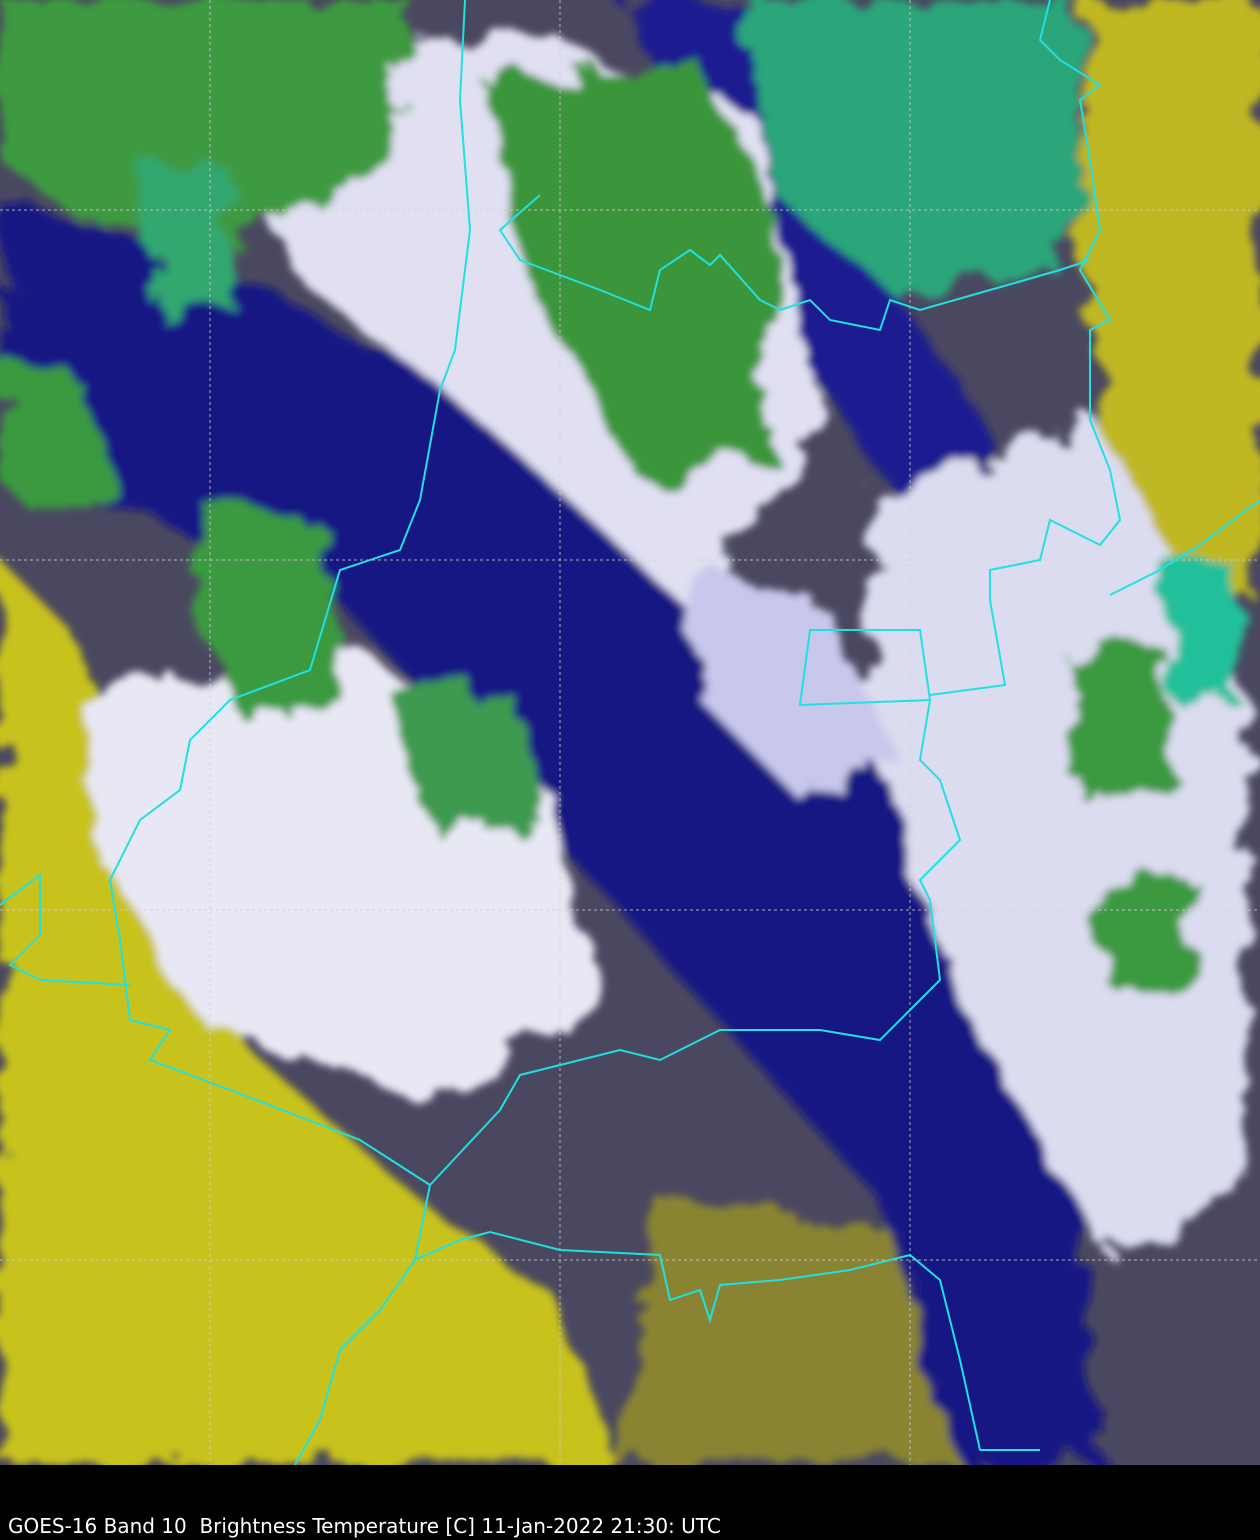  I want to click on cold-top-northwest, so click(210, 125).